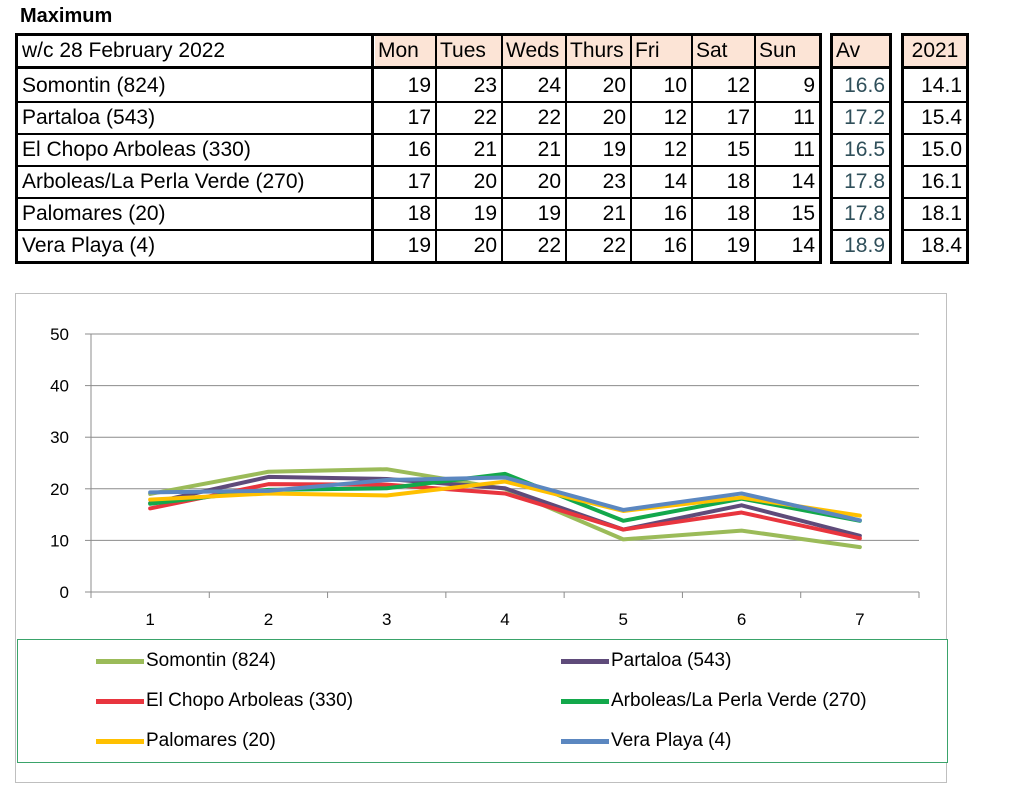 The image size is (1018, 800). What do you see at coordinates (386, 619) in the screenshot?
I see `x-tick-label: 3` at bounding box center [386, 619].